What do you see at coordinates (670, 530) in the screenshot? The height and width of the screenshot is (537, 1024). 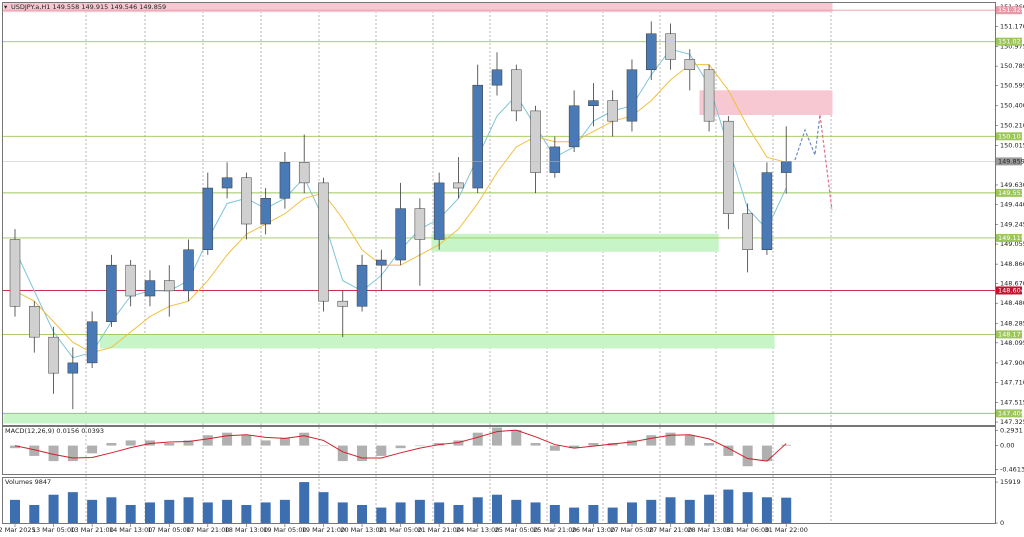 I see `x-tick-label: 27 Mar 21:00` at bounding box center [670, 530].